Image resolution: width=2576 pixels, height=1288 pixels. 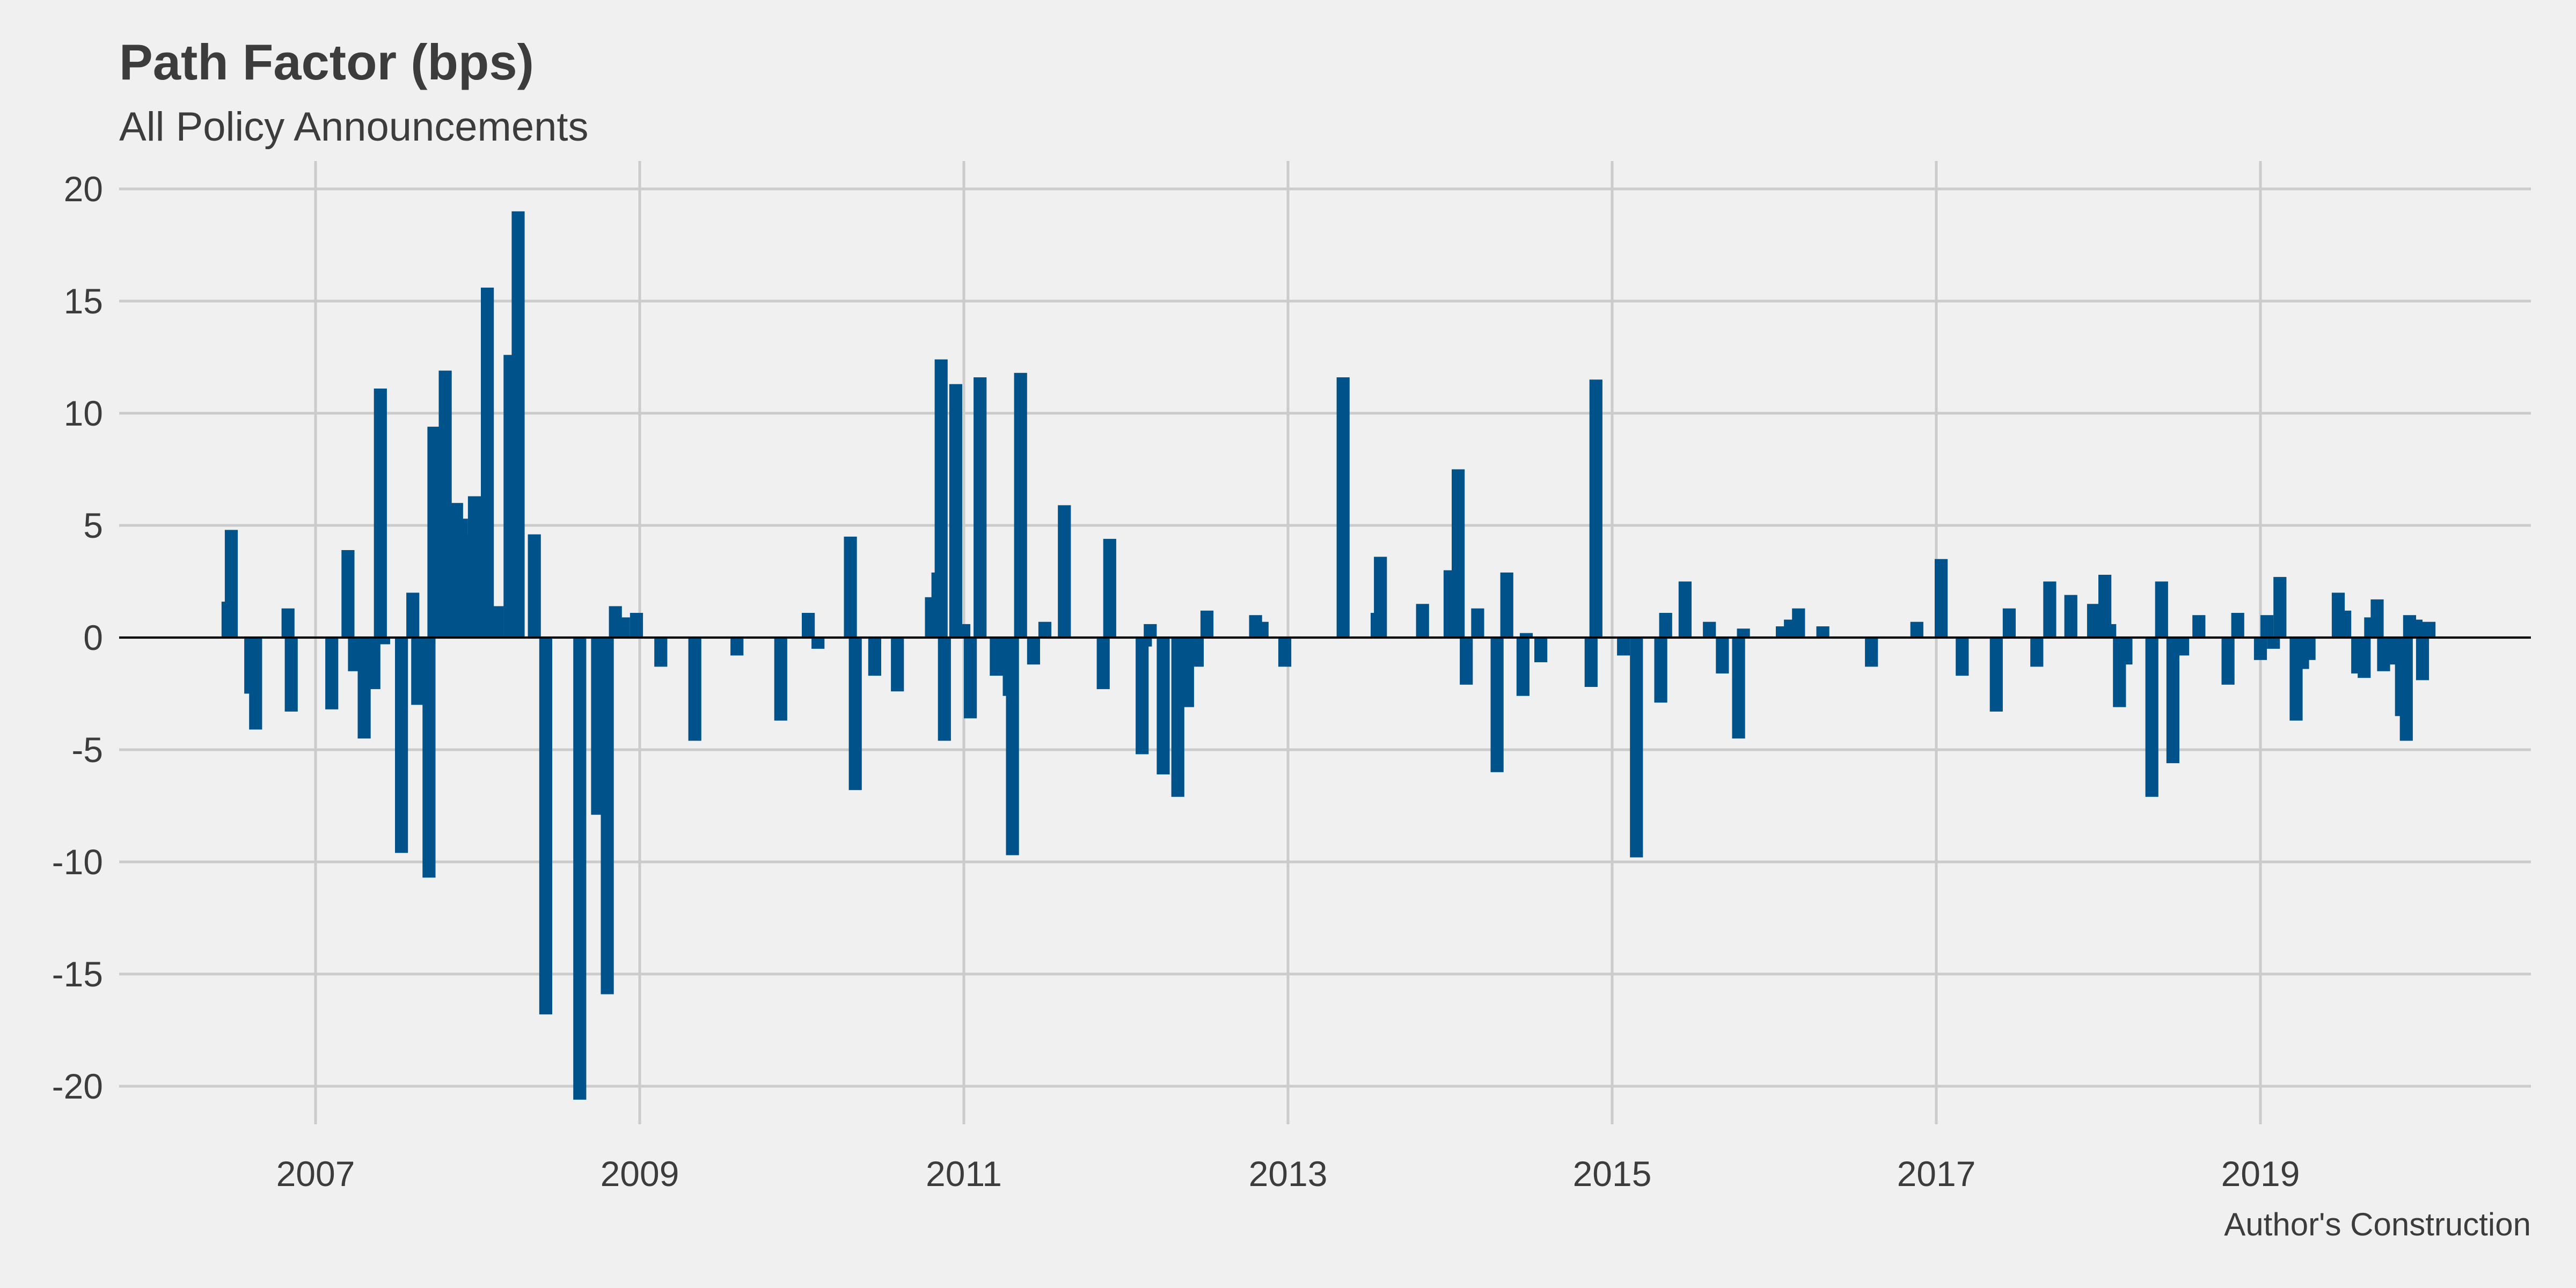 What do you see at coordinates (83, 301) in the screenshot?
I see `y-tick-label: 15` at bounding box center [83, 301].